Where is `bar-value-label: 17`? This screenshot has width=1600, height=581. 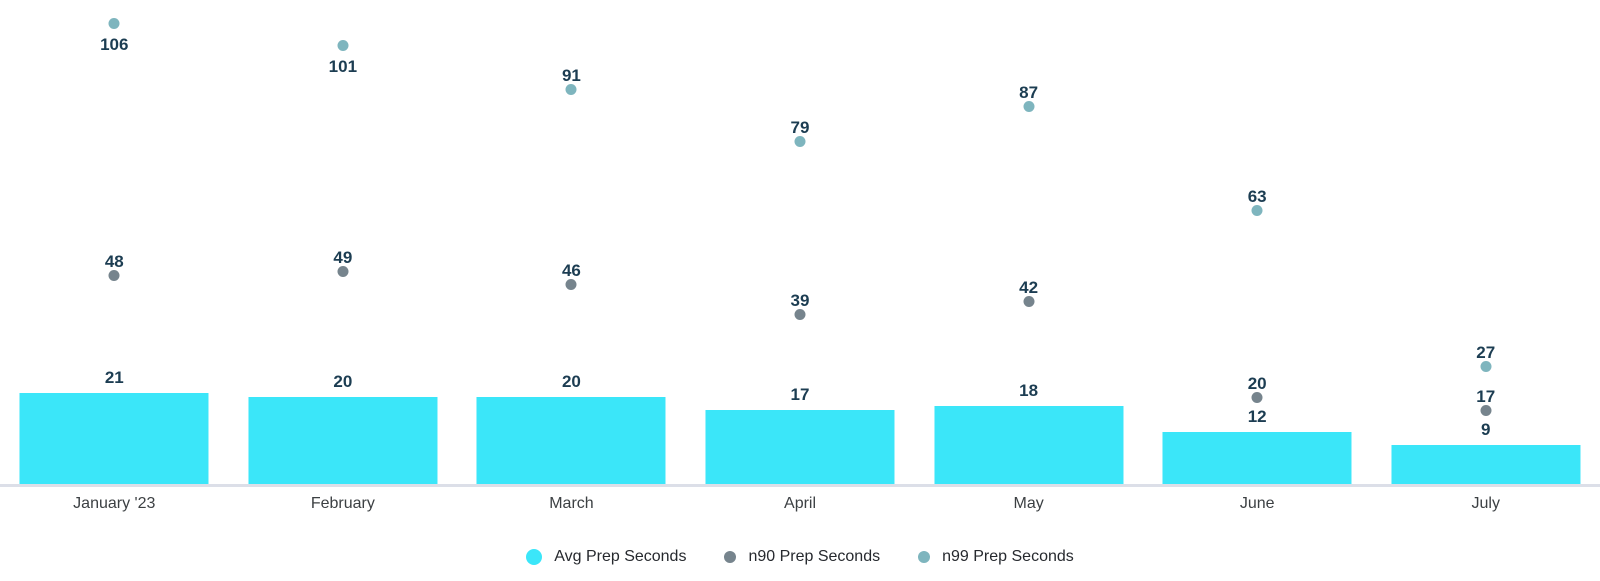 bar-value-label: 17 is located at coordinates (800, 395).